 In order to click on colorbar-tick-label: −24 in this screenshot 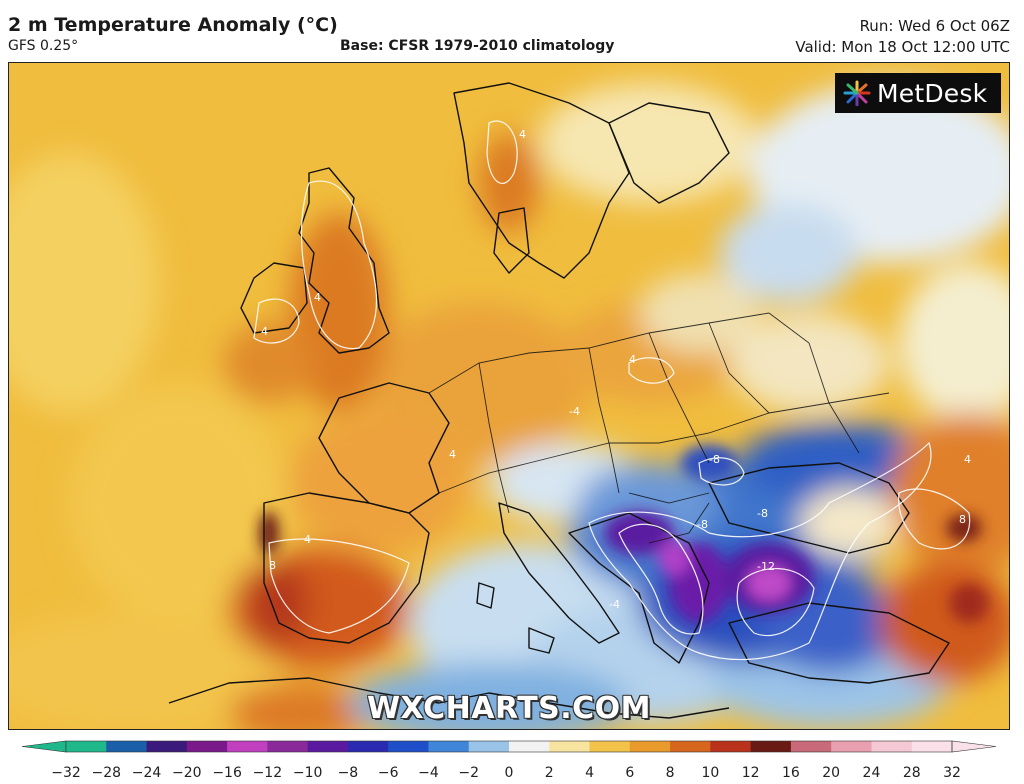, I will do `click(147, 773)`.